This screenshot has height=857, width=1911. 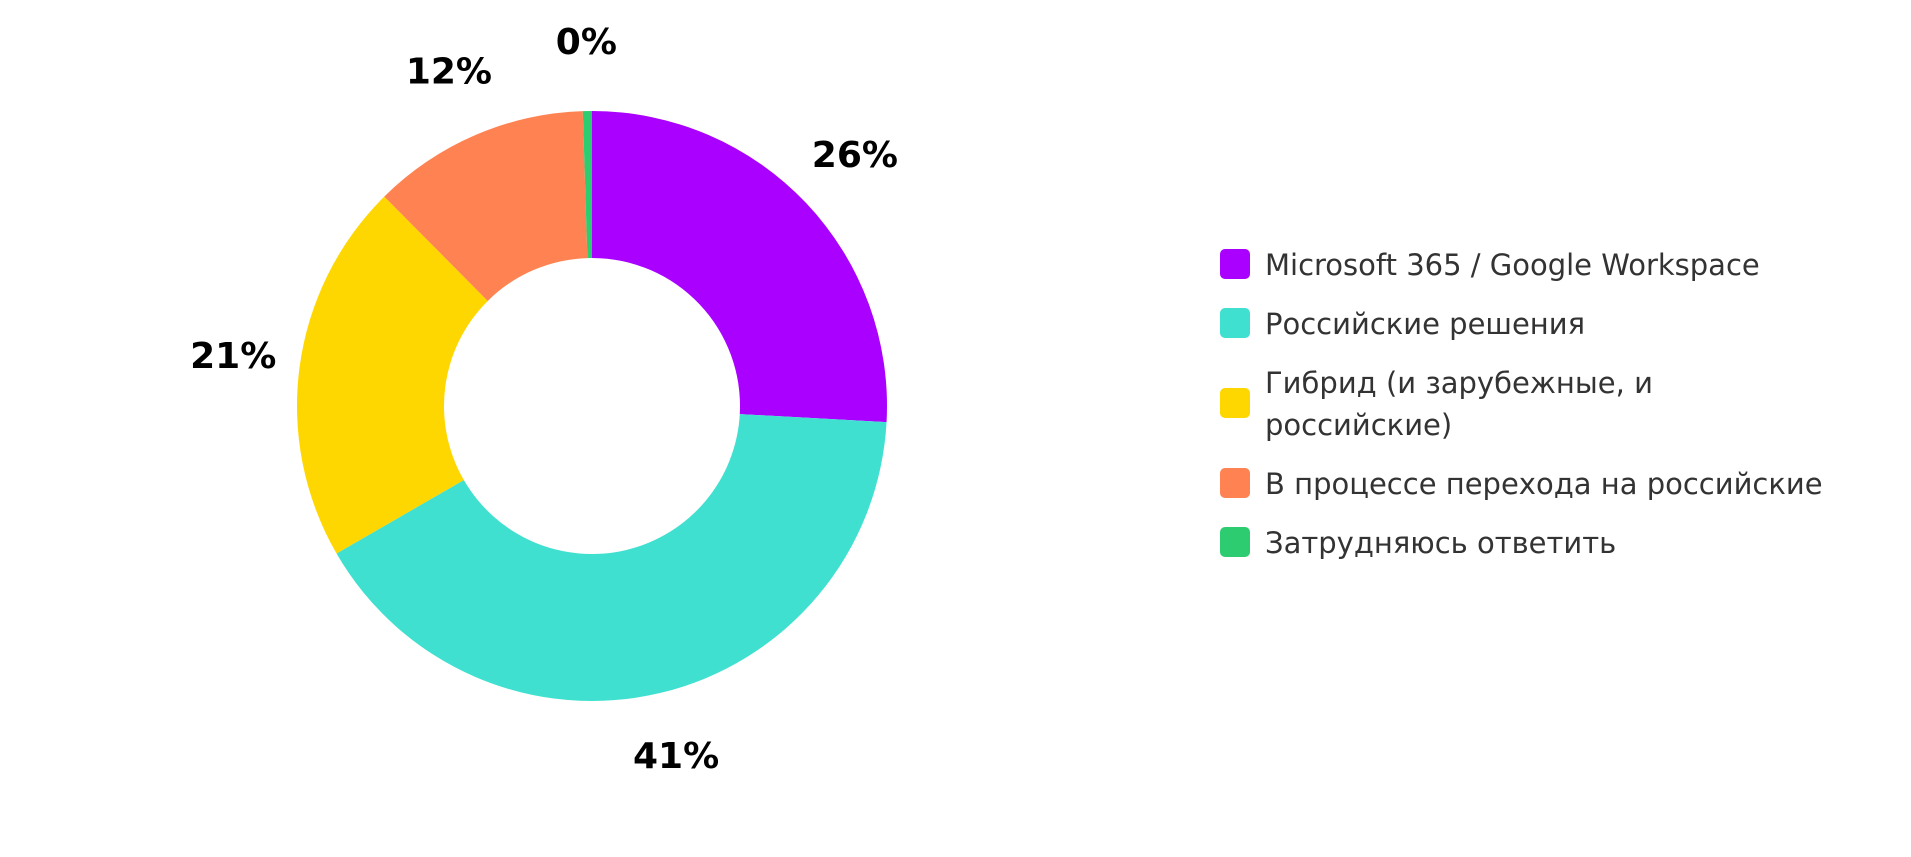 What do you see at coordinates (233, 356) in the screenshot?
I see `data-label-гибрид-и-зарубежные-и-российские: 21%` at bounding box center [233, 356].